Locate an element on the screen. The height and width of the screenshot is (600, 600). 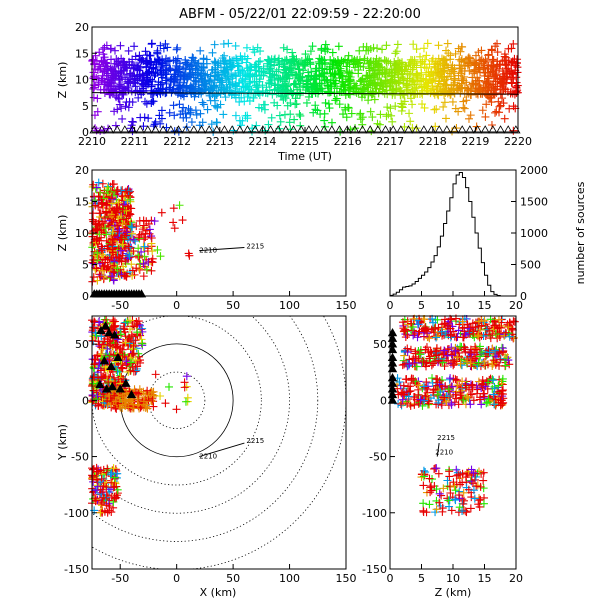
x-z-xtick-label: 50 is located at coordinates (233, 305).